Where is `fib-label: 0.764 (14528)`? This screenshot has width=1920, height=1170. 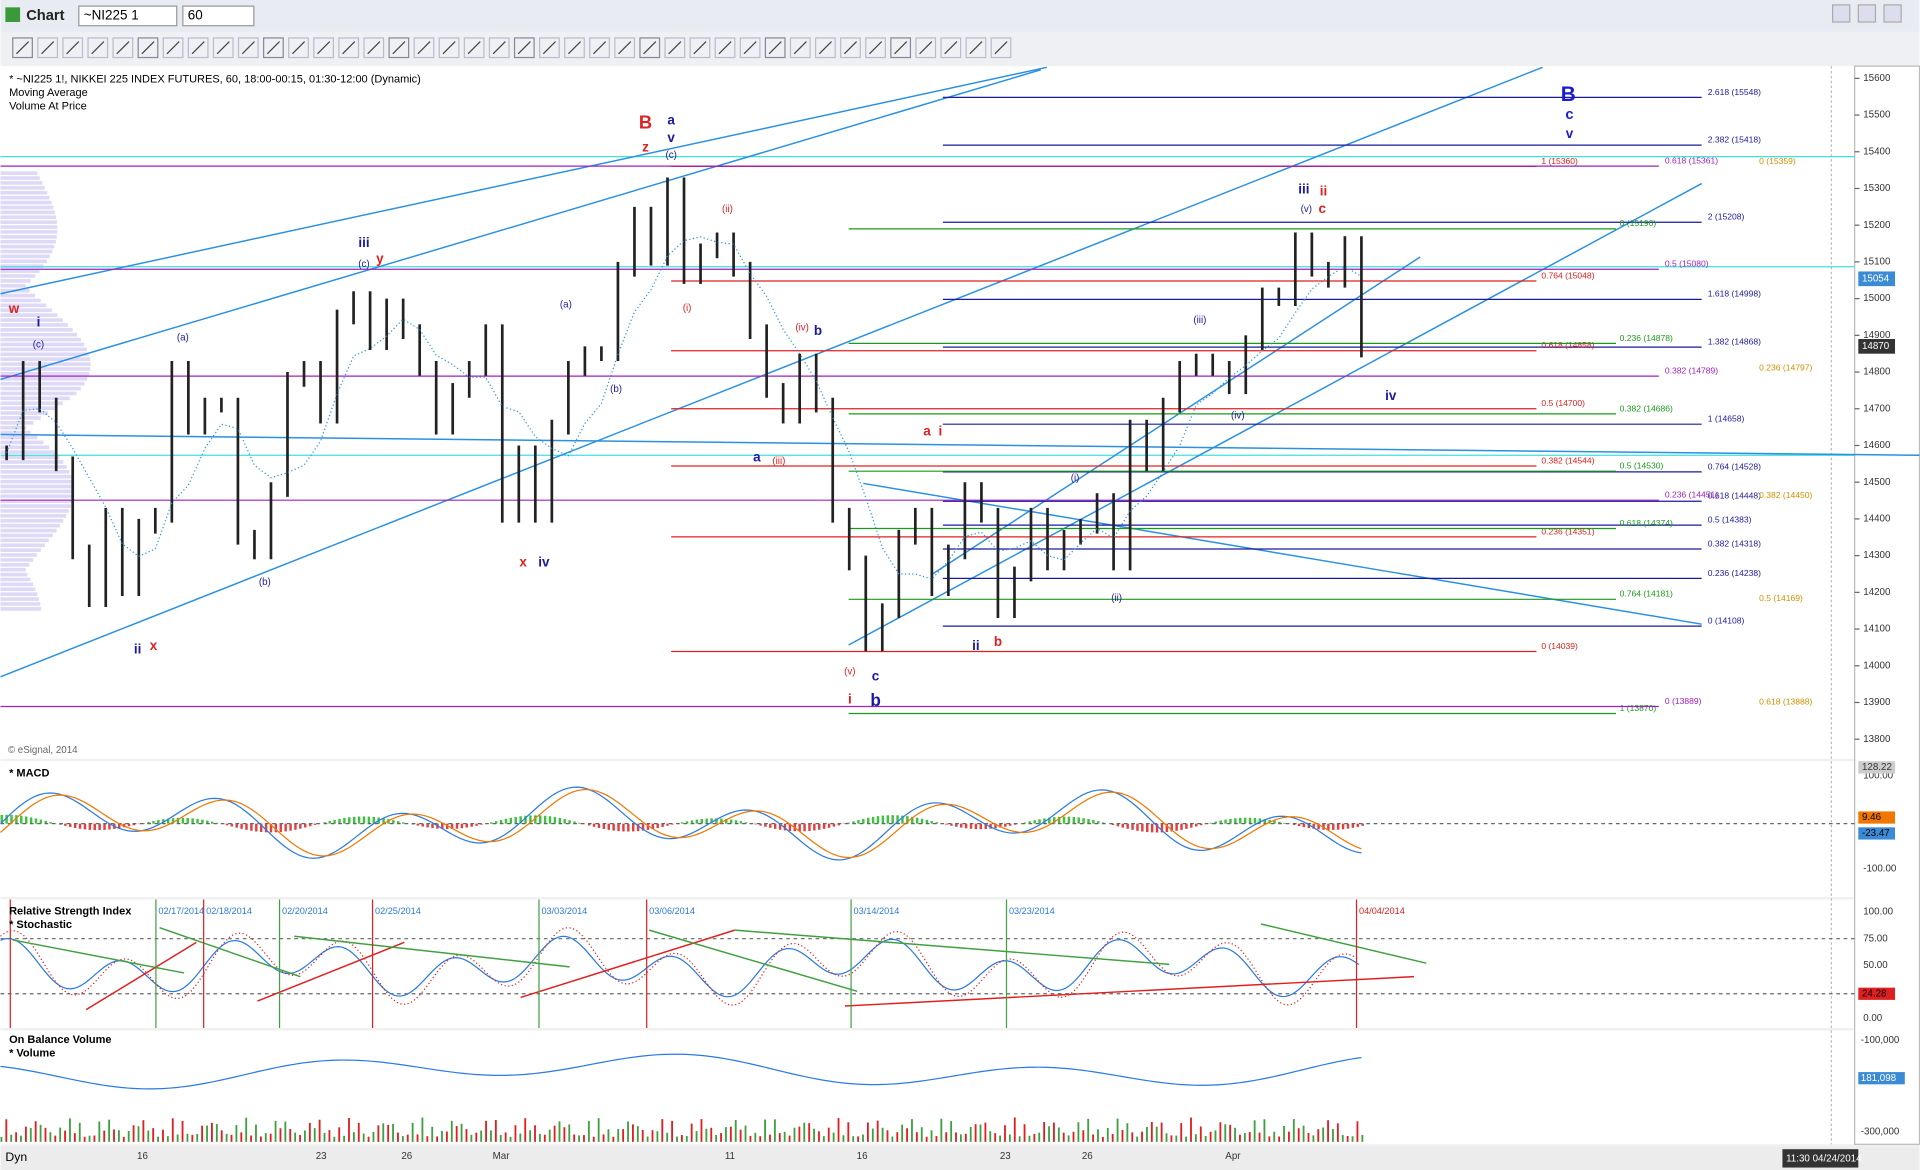 fib-label: 0.764 (14528) is located at coordinates (1734, 466).